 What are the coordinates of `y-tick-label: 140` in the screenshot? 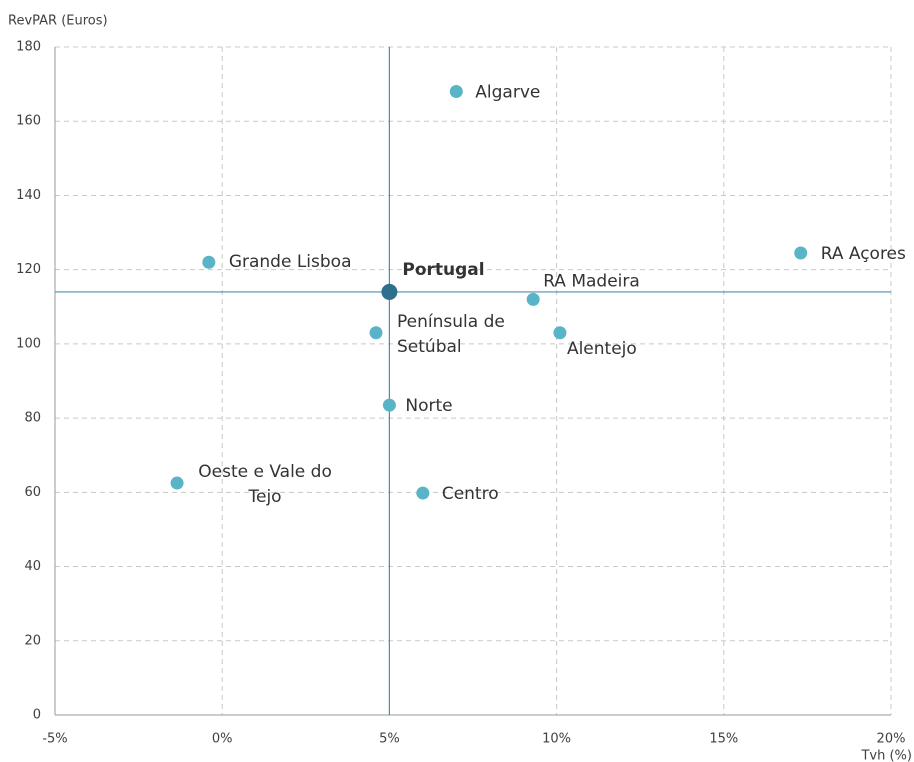 It's located at (28, 195).